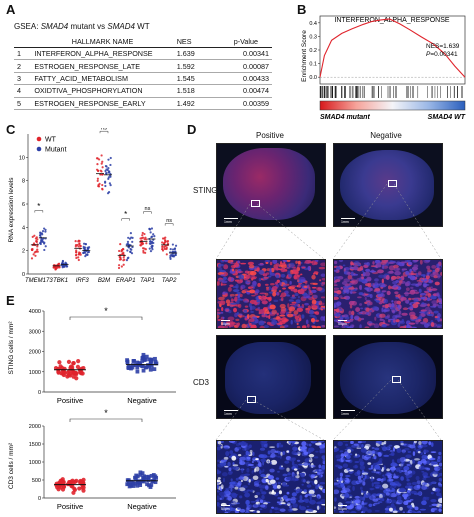 The height and width of the screenshot is (517, 474). What do you see at coordinates (196, 54) in the screenshot?
I see `row-nes: 1.639` at bounding box center [196, 54].